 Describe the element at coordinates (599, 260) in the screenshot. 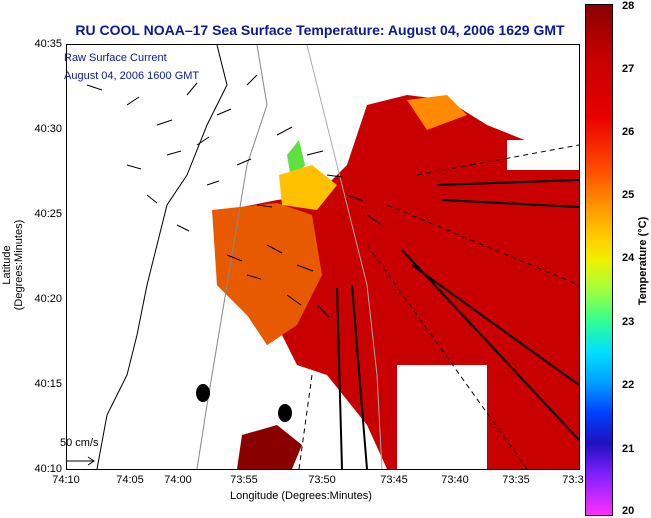

I see `temperature-colorbar` at that location.